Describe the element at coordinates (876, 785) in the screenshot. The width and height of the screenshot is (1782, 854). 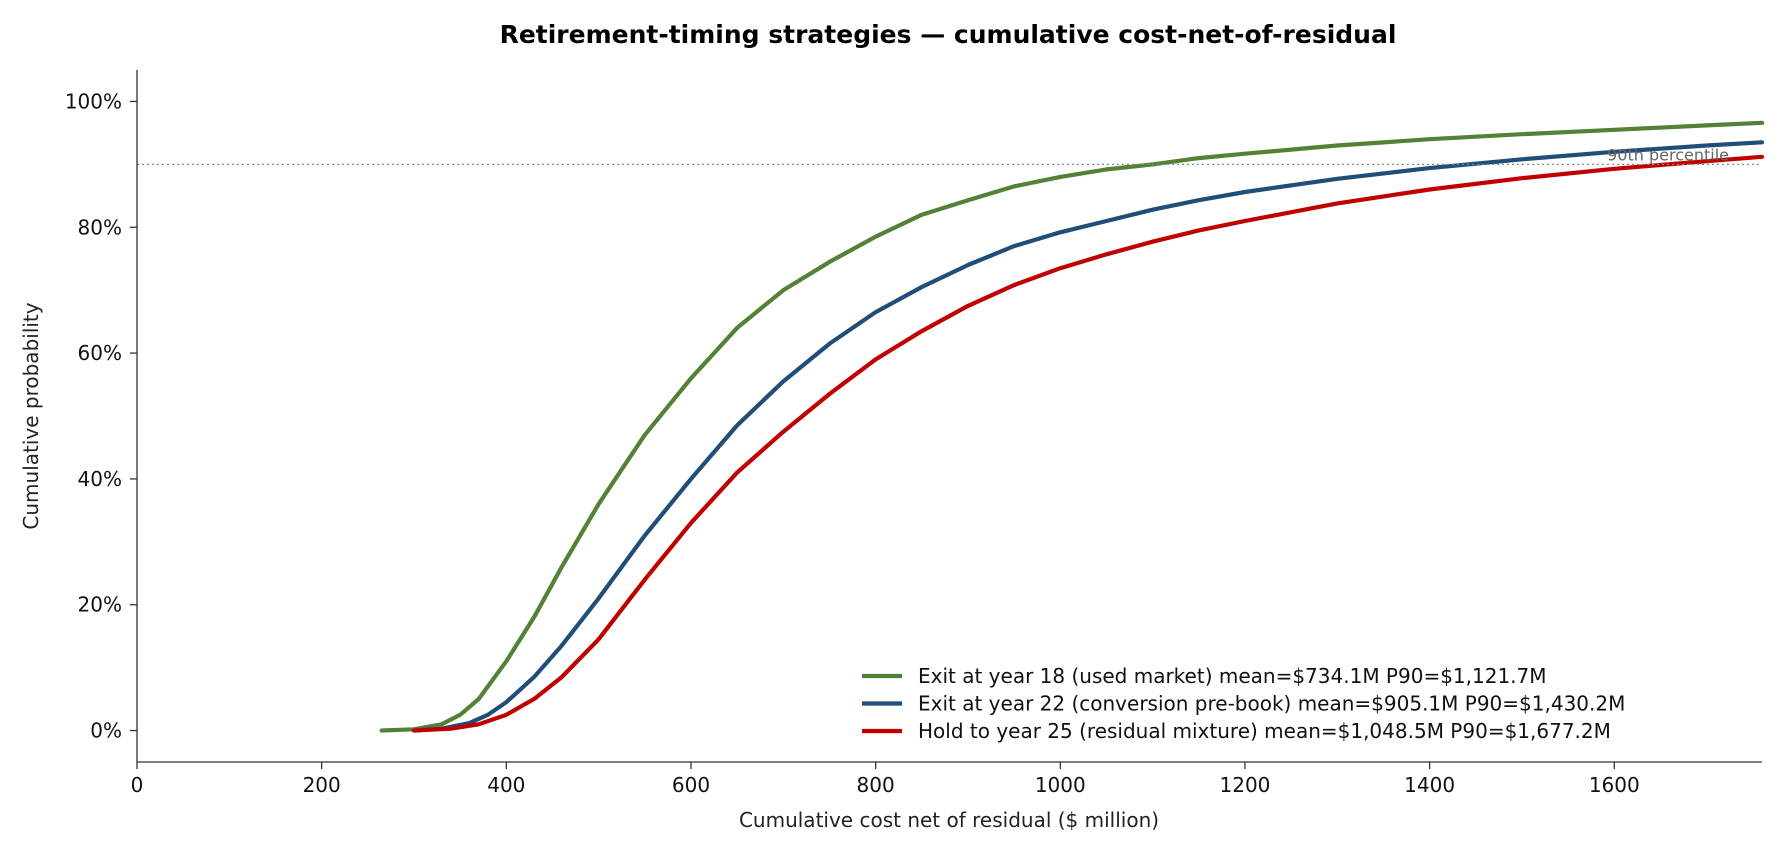
I see `x-tick-label: 800` at that location.